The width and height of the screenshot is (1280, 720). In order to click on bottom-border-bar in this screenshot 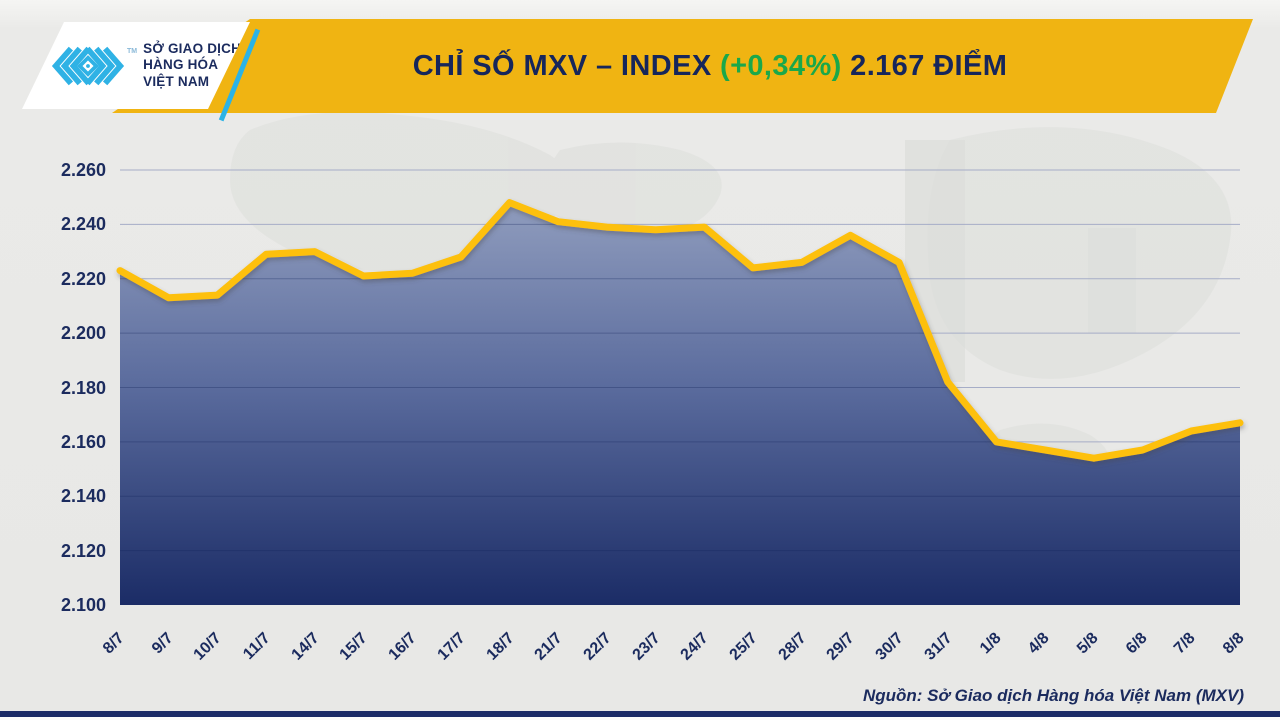, I will do `click(640, 714)`.